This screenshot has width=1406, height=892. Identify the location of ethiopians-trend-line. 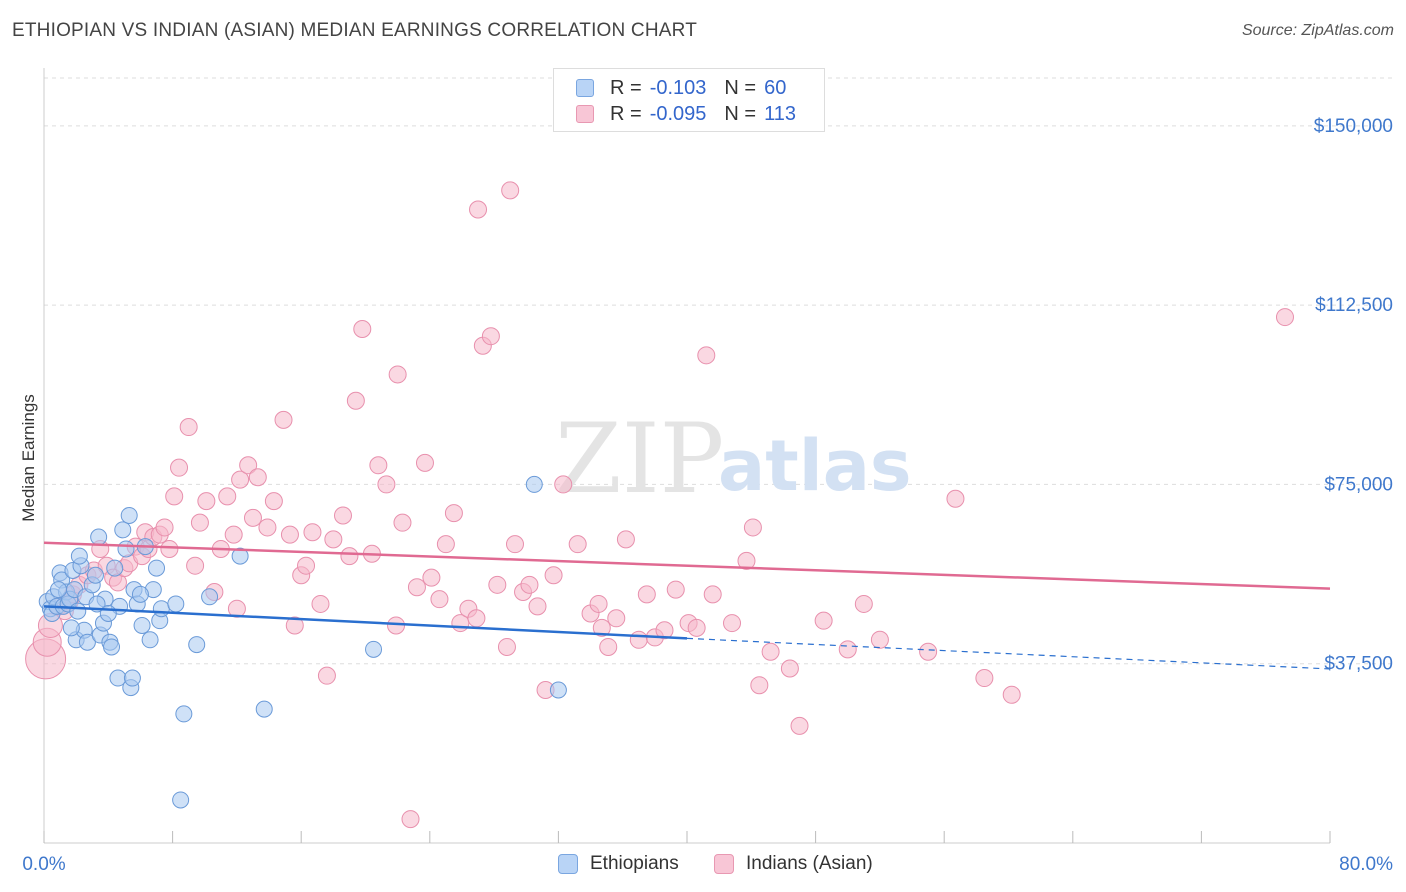
(365, 622).